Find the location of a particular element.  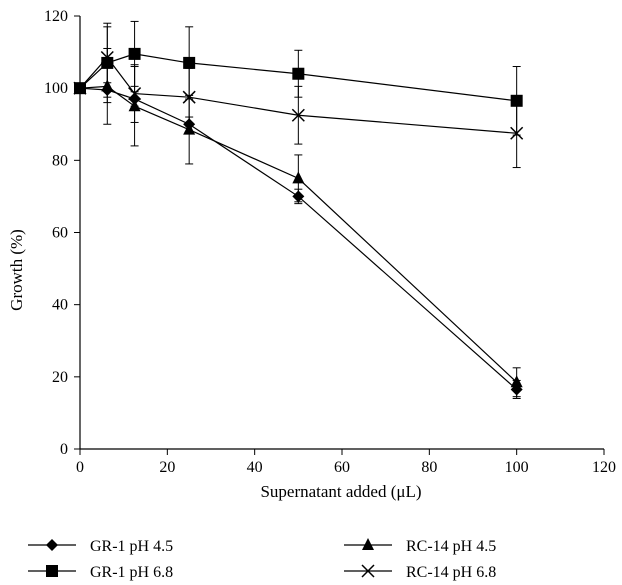

x-tick-label: 100 is located at coordinates (517, 467).